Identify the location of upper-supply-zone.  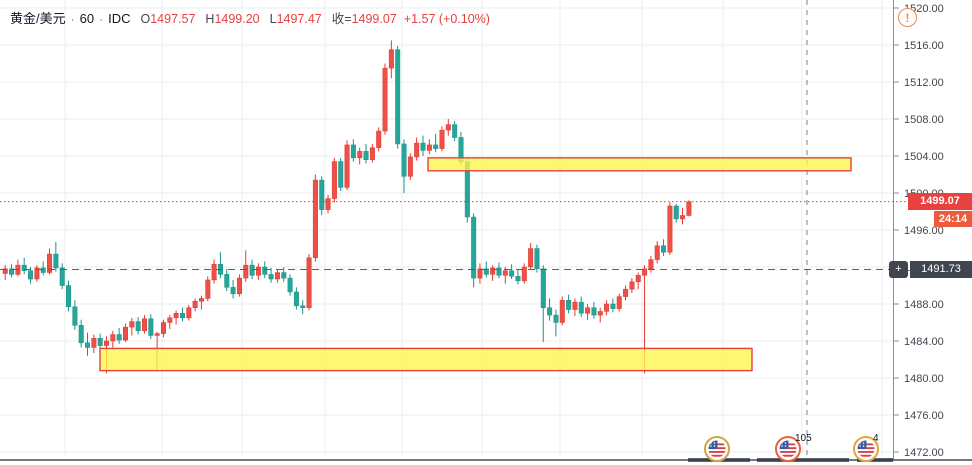
(639, 164).